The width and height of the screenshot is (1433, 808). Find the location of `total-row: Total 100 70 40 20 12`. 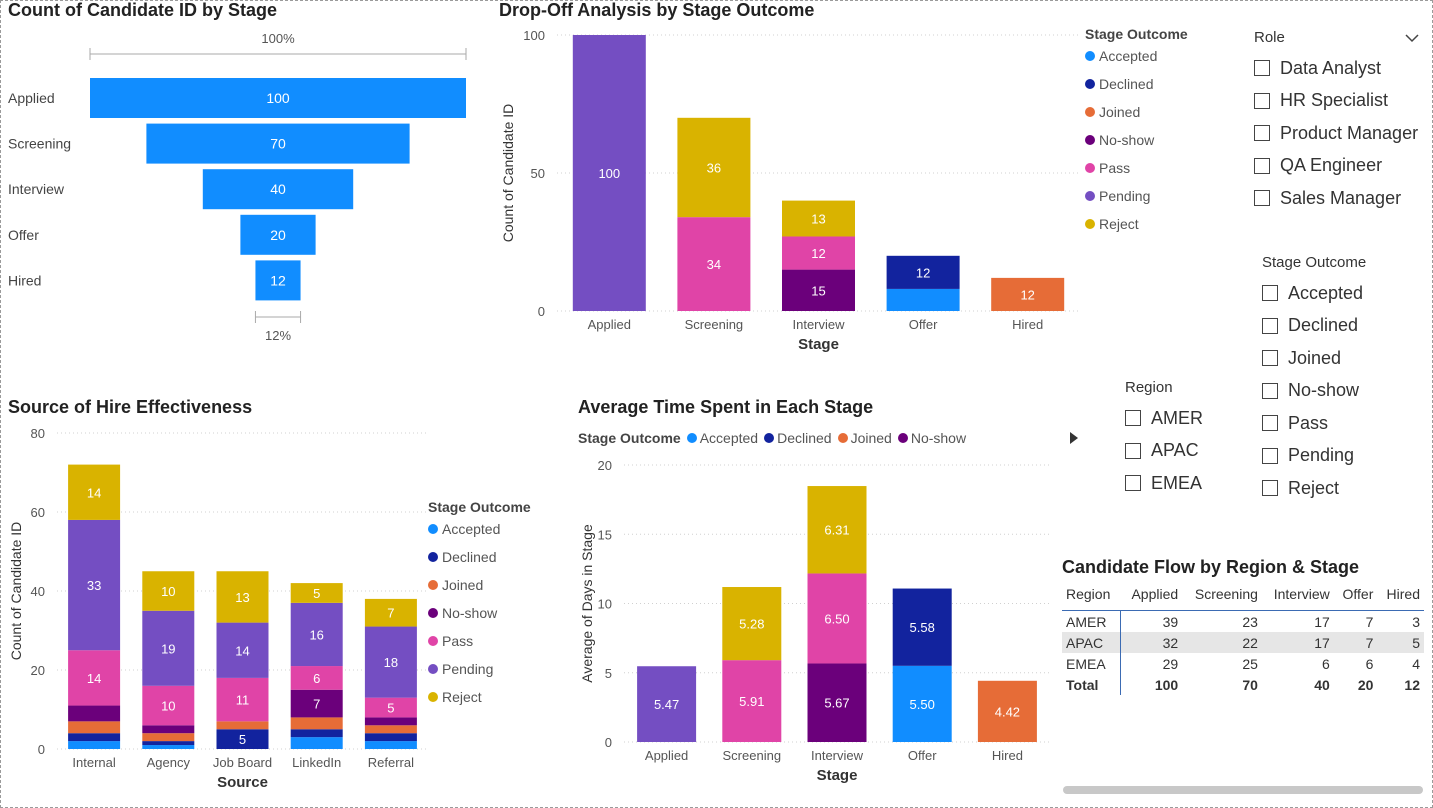

total-row: Total 100 70 40 20 12 is located at coordinates (1243, 684).